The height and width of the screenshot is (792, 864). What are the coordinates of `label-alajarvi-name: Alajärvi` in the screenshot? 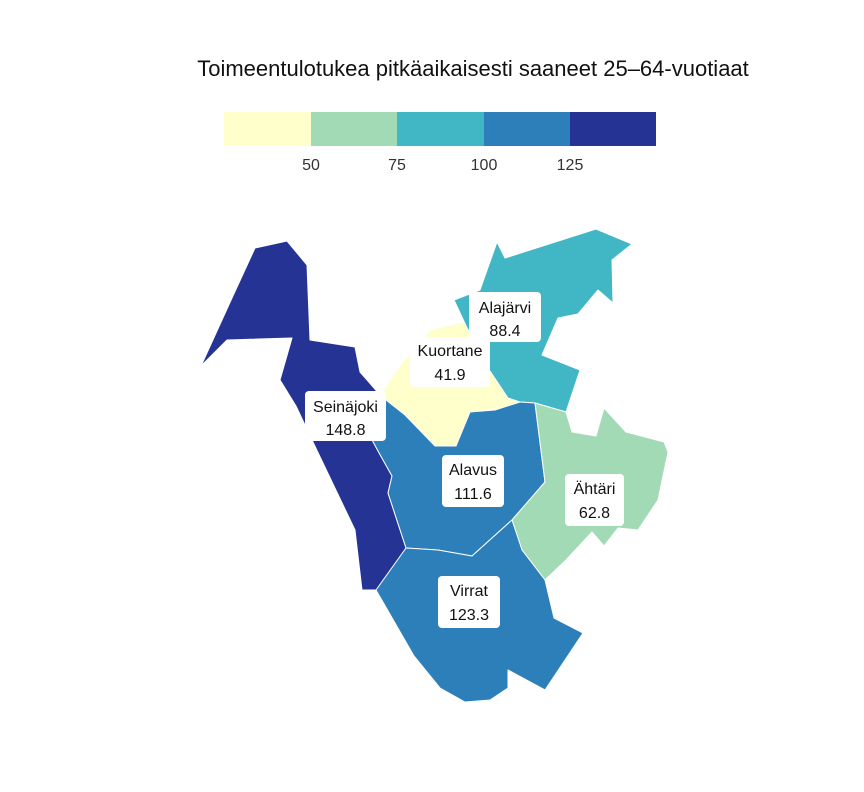 It's located at (505, 308).